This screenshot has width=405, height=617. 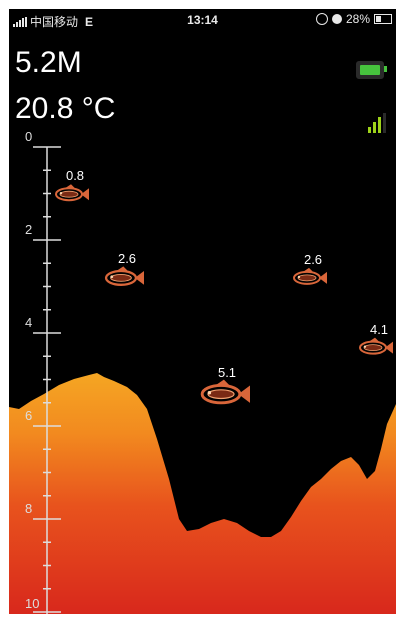 What do you see at coordinates (20, 21) in the screenshot?
I see `cell-signal-icon` at bounding box center [20, 21].